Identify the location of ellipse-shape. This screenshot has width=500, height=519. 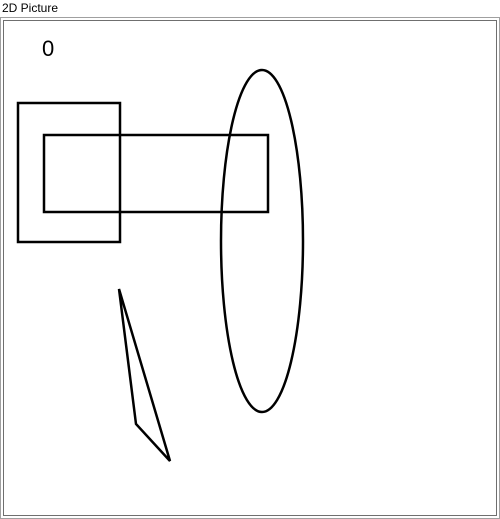
(262, 241).